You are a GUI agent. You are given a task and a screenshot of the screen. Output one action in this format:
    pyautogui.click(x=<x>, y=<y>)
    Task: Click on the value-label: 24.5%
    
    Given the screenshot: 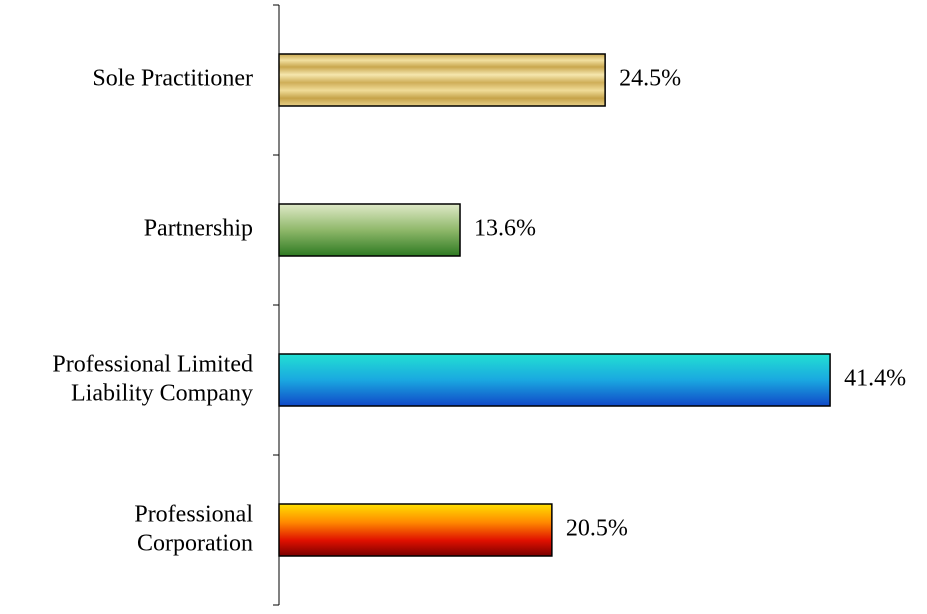 What is the action you would take?
    pyautogui.click(x=650, y=79)
    